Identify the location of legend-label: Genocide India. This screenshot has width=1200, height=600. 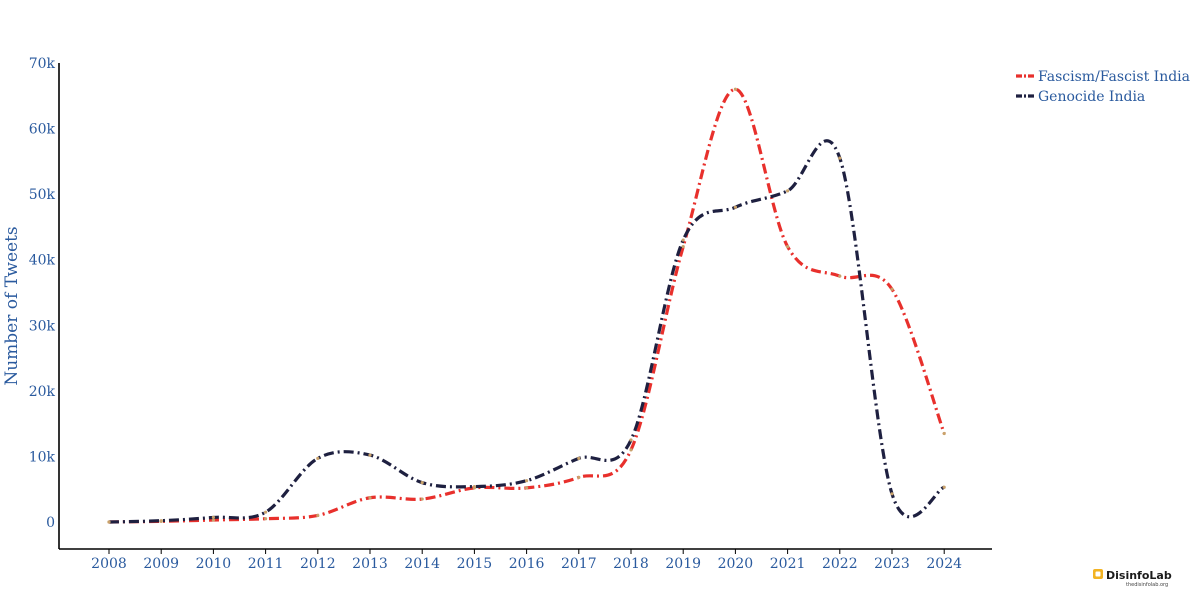
(1091, 97).